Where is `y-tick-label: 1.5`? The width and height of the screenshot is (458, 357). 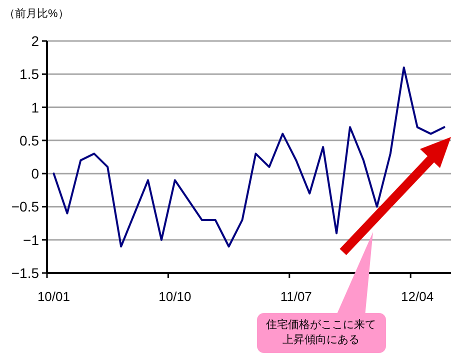 y-tick-label: 1.5 is located at coordinates (30, 74).